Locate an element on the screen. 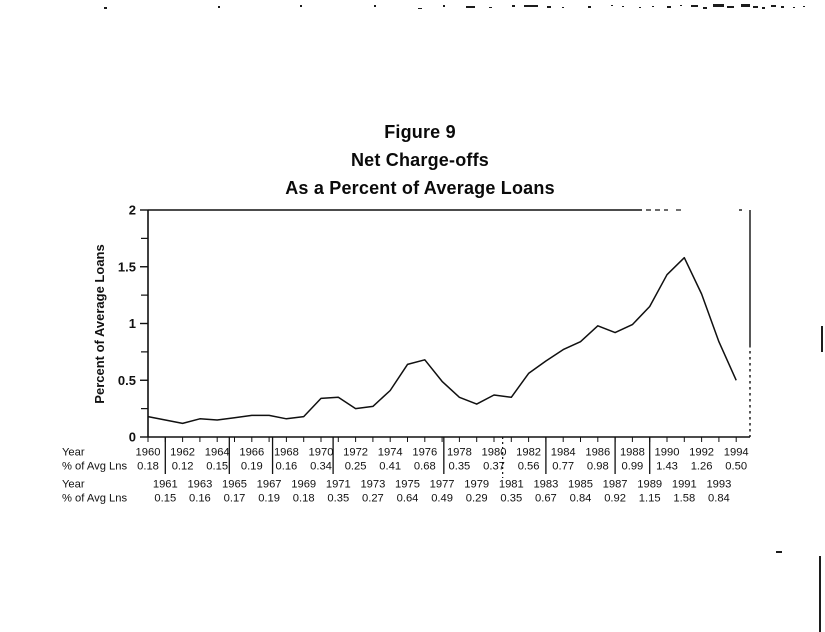  odd-value-cell: 0.29 is located at coordinates (477, 499).